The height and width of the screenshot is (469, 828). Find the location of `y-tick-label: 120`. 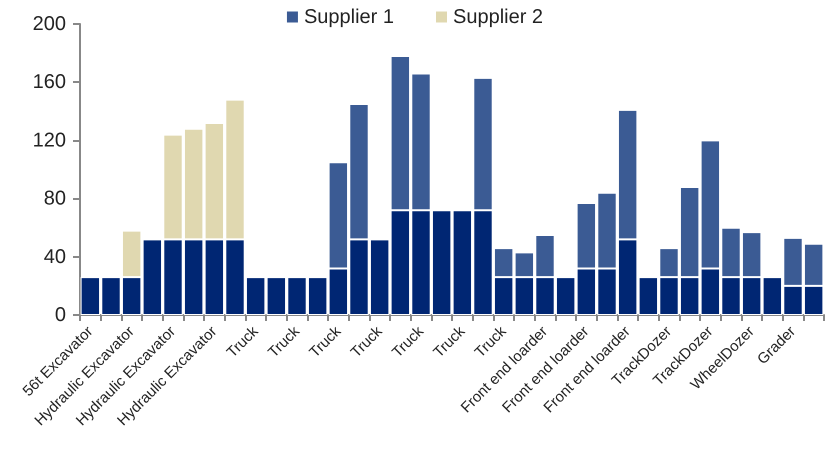

y-tick-label: 120 is located at coordinates (49, 140).